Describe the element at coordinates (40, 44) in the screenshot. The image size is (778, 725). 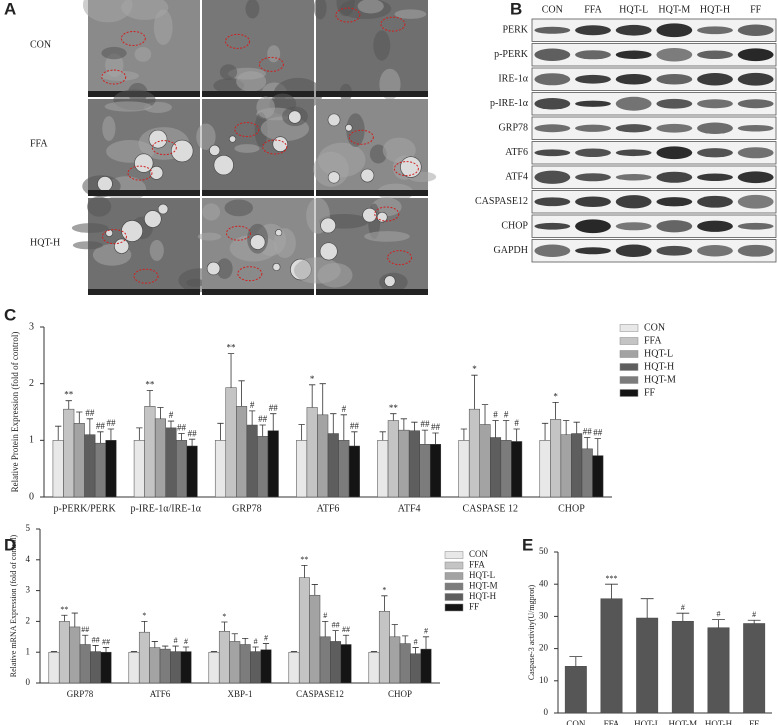
I see `row-label: CON` at that location.